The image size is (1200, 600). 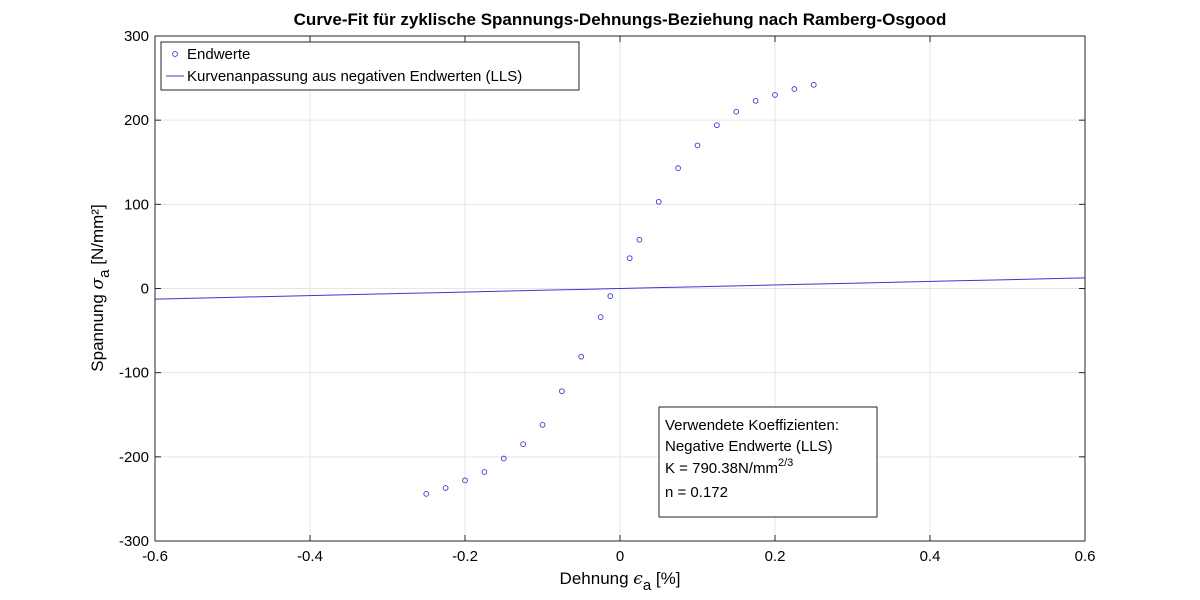 I want to click on annotation-k-value: K = 790.38N/mm, so click(x=721, y=468).